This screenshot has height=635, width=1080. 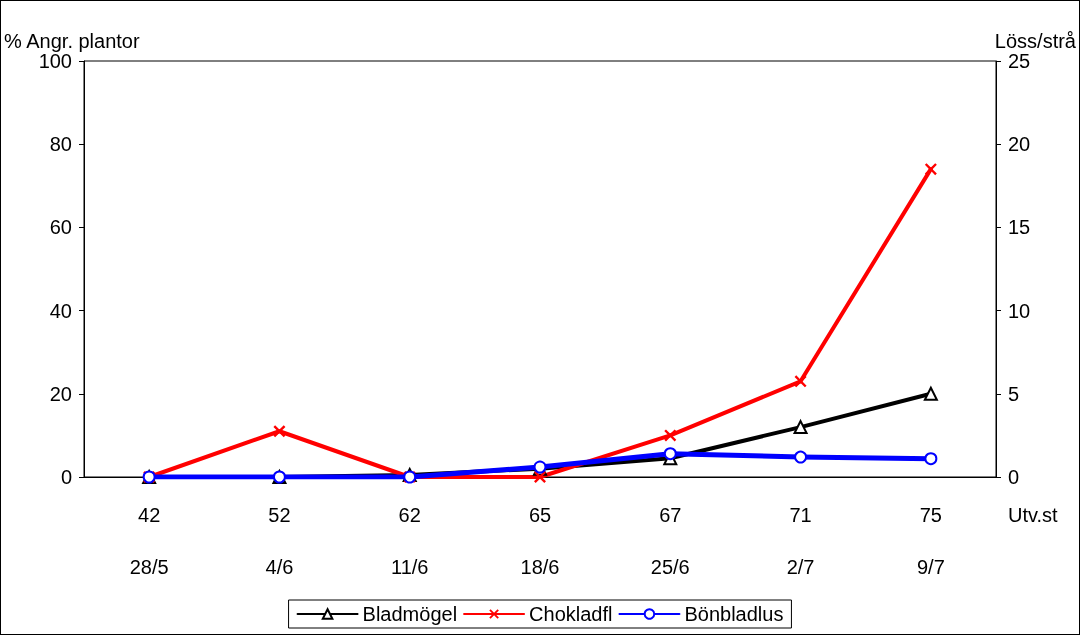 What do you see at coordinates (279, 567) in the screenshot?
I see `text: 4/6` at bounding box center [279, 567].